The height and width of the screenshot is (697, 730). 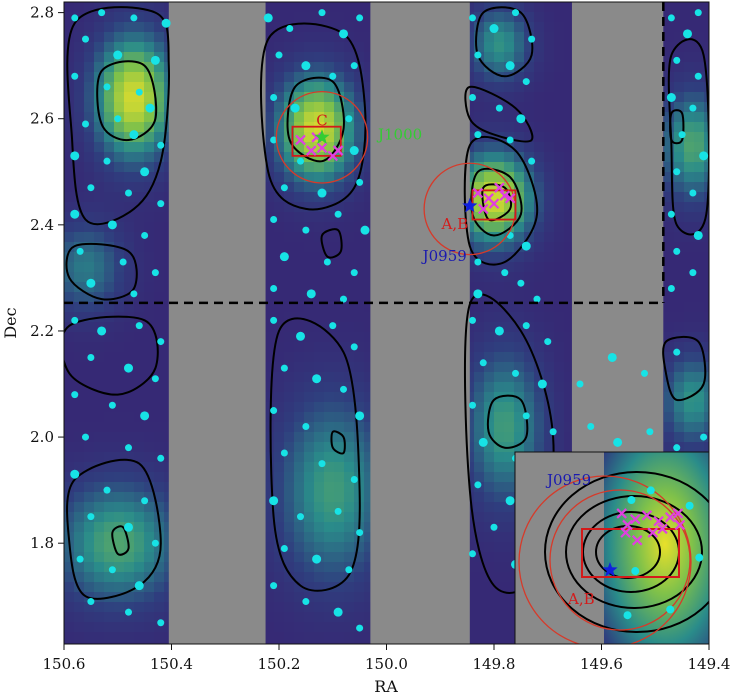 I want to click on x-tick-label: 149.4, so click(x=709, y=664).